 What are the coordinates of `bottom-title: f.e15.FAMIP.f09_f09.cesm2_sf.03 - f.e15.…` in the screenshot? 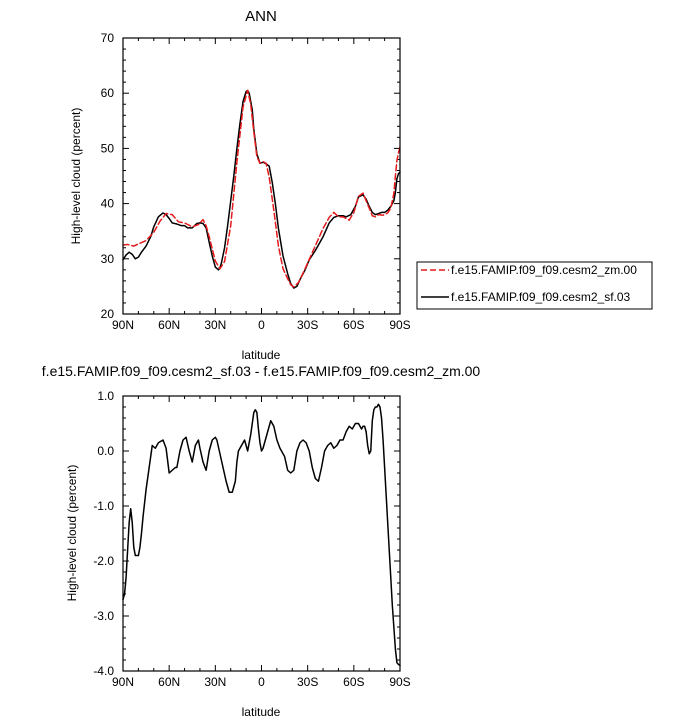 It's located at (261, 371).